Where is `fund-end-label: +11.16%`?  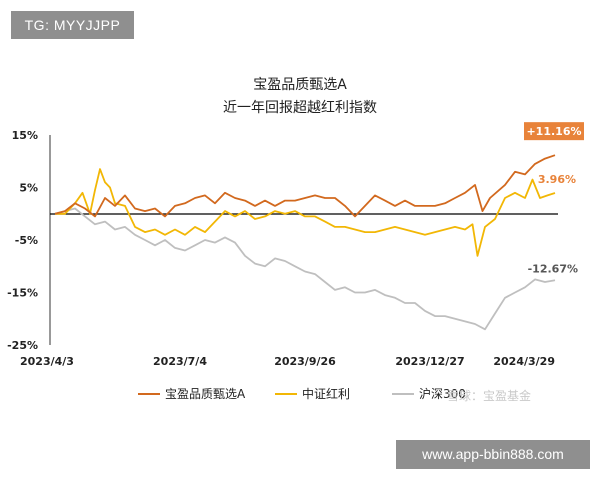
fund-end-label: +11.16% is located at coordinates (553, 131).